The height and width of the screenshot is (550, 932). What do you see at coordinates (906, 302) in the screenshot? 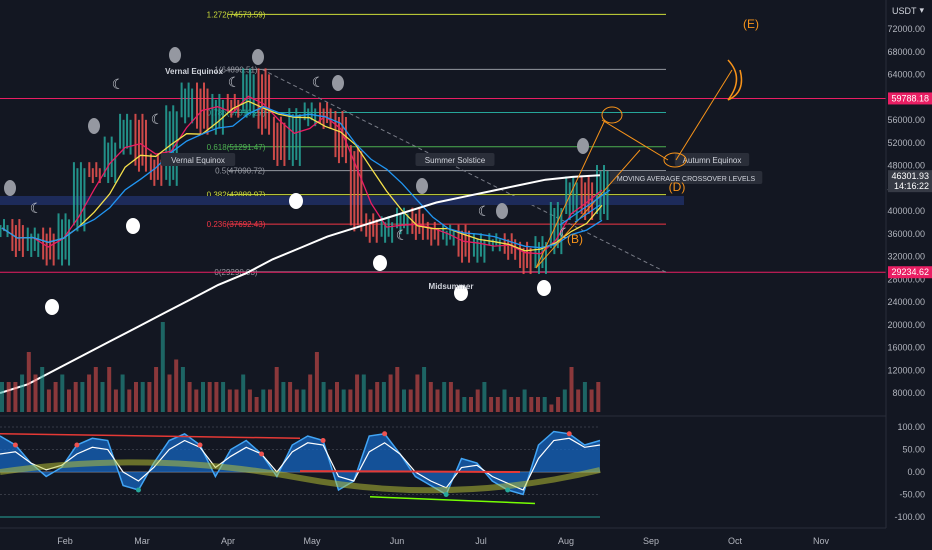
I see `y-tick-label: 24000.00` at bounding box center [906, 302].